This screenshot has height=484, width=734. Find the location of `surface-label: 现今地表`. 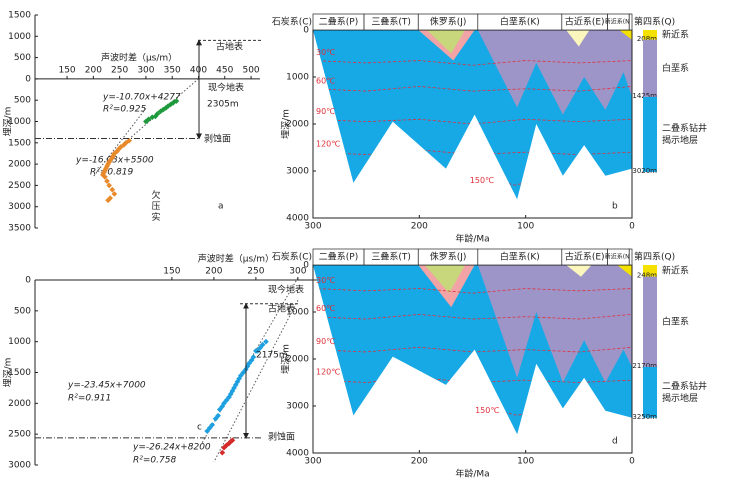

surface-label: 现今地表 is located at coordinates (226, 88).